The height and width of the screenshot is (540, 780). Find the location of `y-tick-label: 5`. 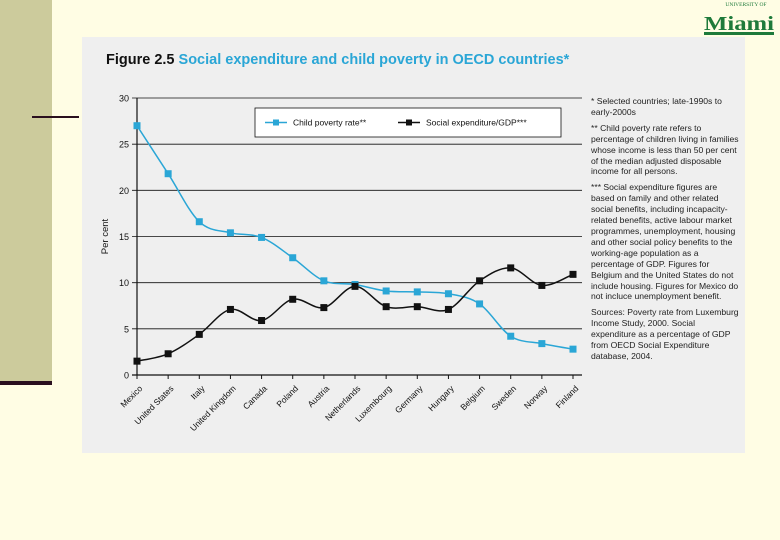

y-tick-label: 5 is located at coordinates (126, 329).